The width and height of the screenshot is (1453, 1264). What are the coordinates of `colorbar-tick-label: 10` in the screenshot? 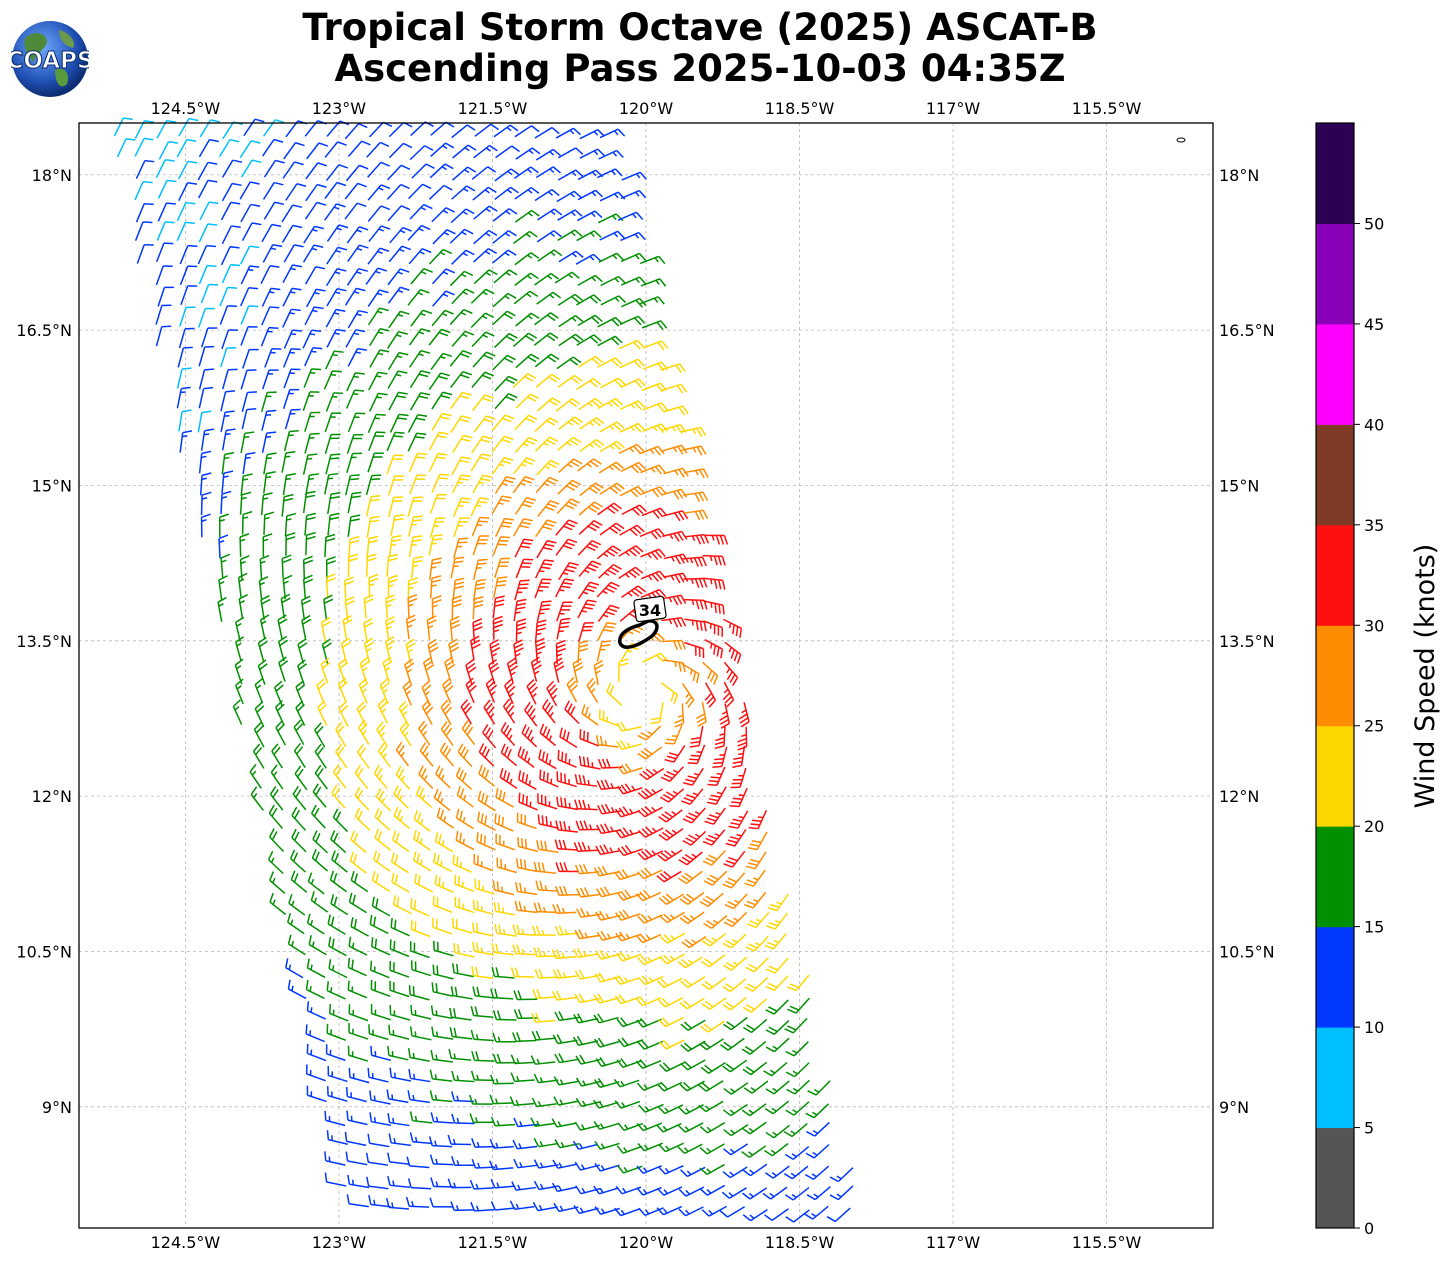 It's located at (1374, 1027).